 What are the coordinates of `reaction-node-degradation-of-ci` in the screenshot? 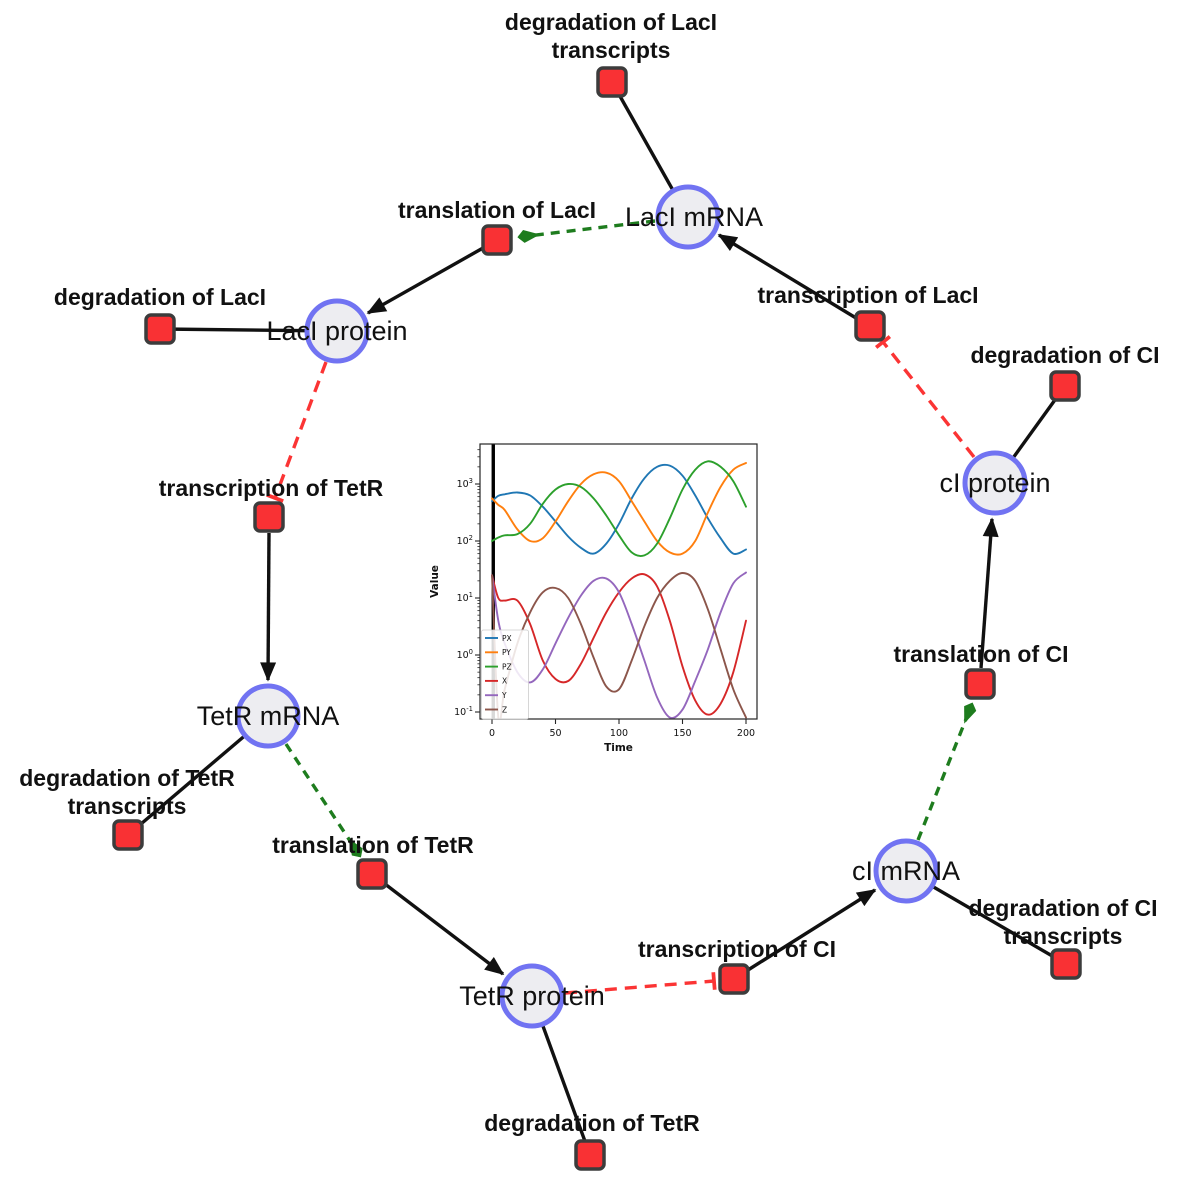 It's located at (1065, 386).